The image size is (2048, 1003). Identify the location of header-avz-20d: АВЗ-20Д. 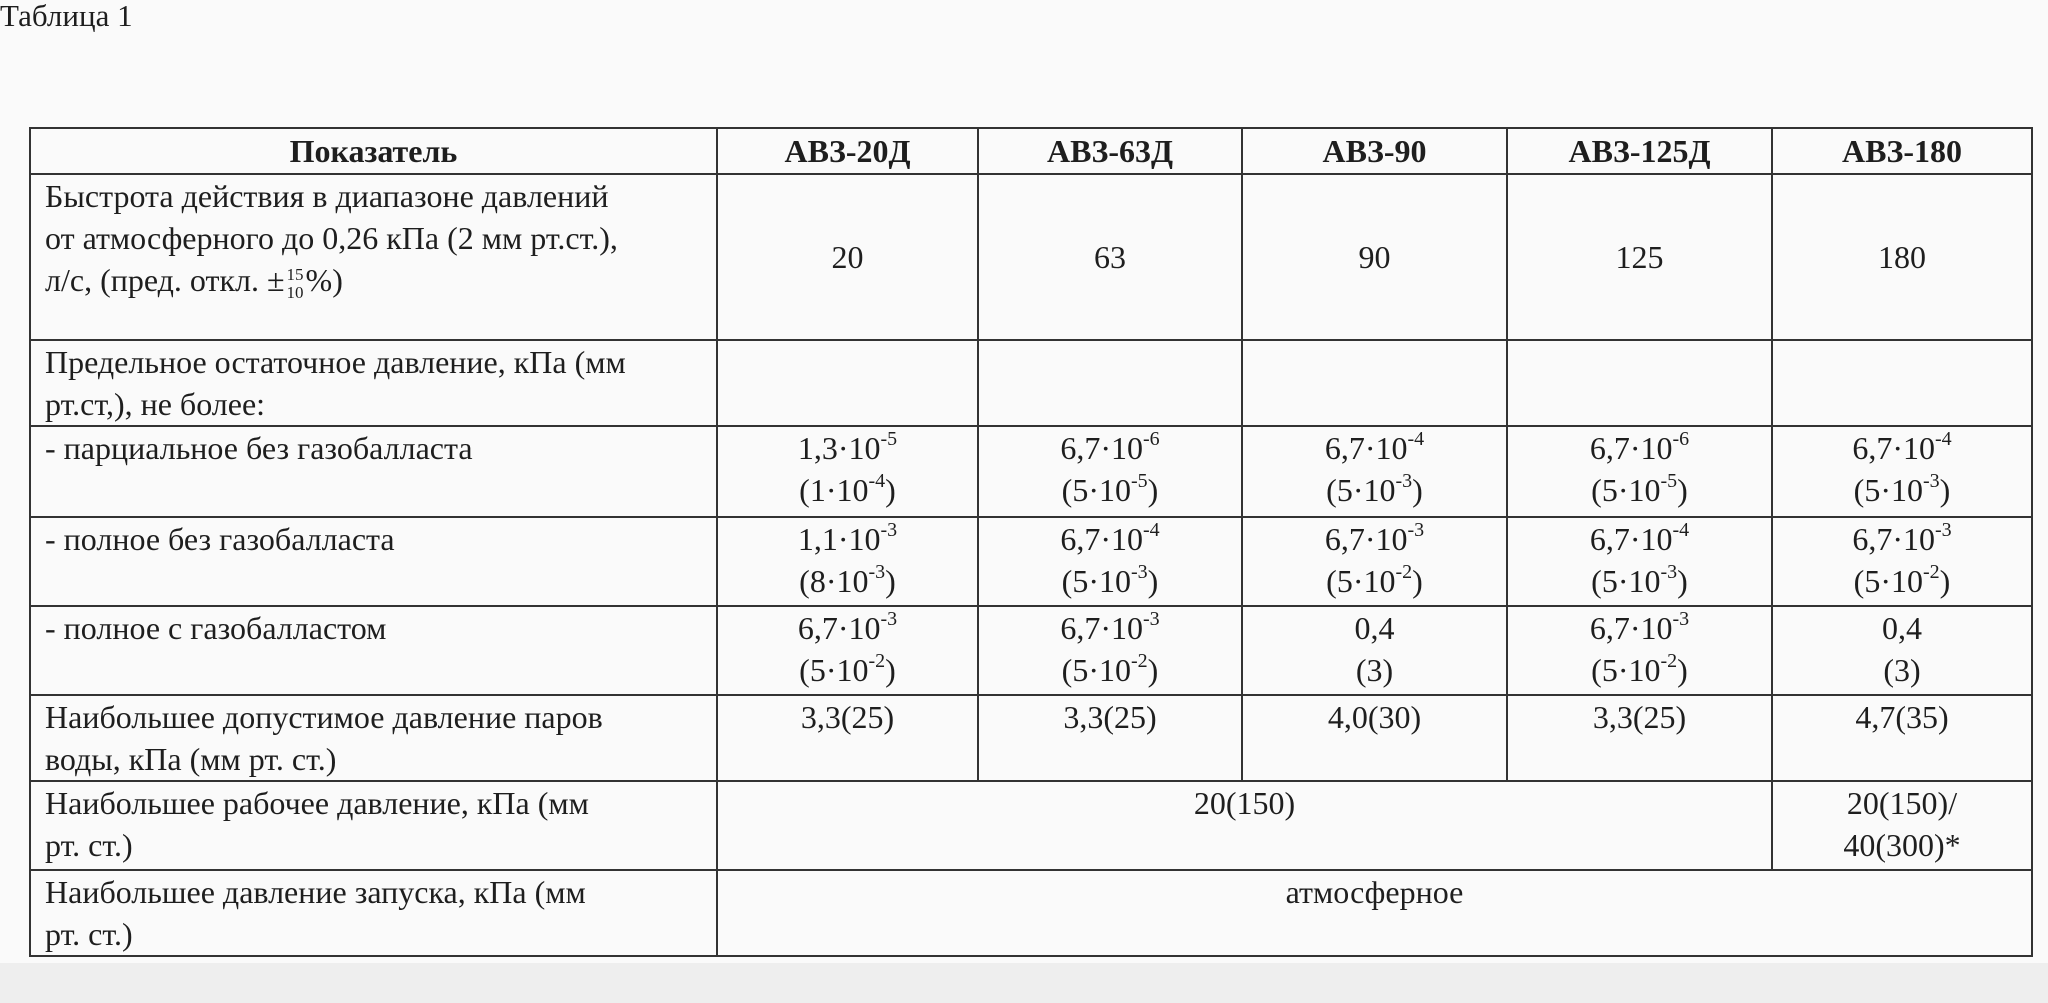
(847, 151).